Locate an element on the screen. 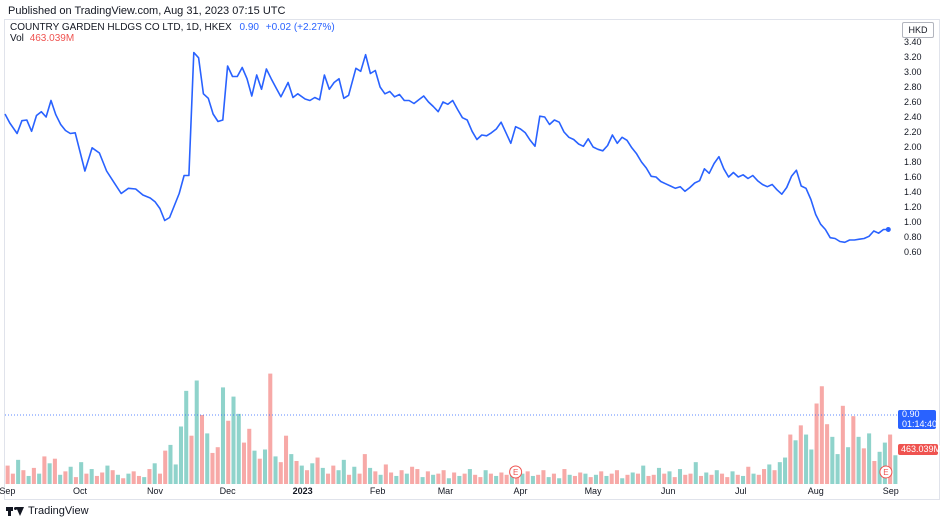  volume-label: Vol is located at coordinates (17, 38).